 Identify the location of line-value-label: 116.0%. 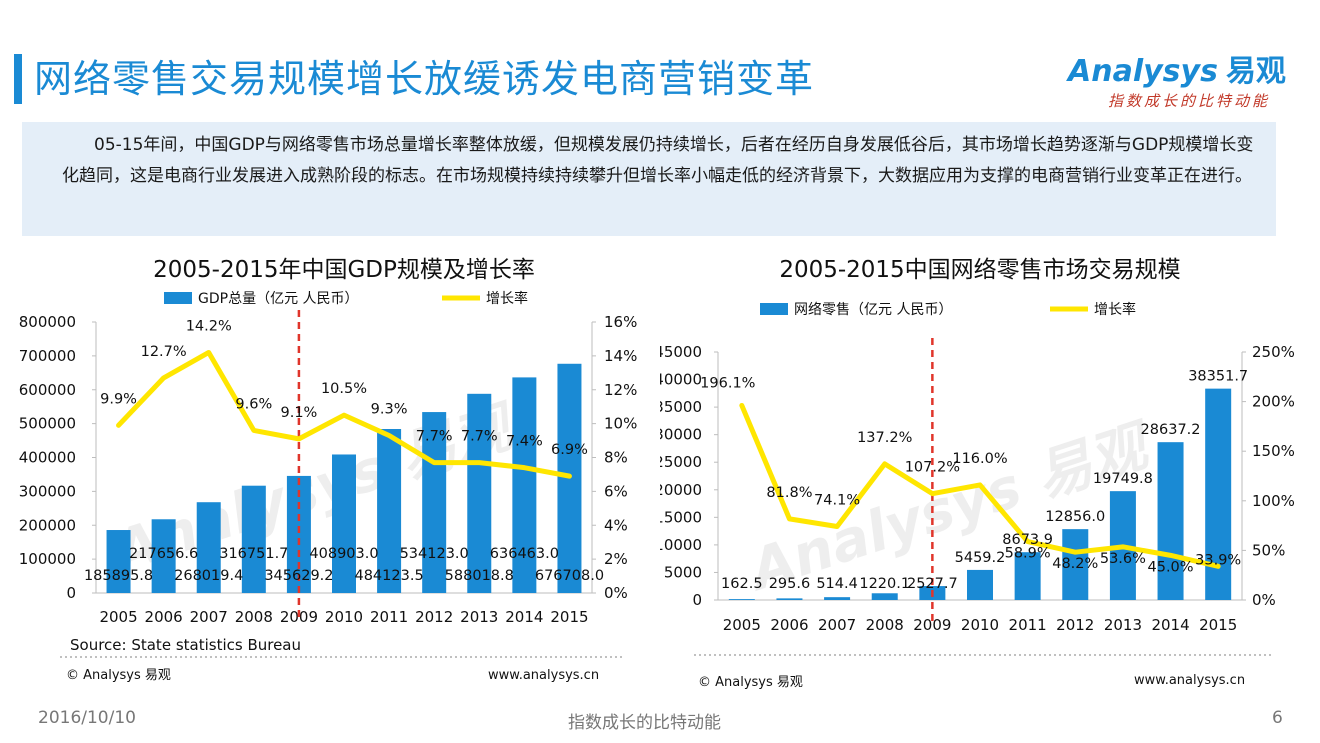
(979, 459).